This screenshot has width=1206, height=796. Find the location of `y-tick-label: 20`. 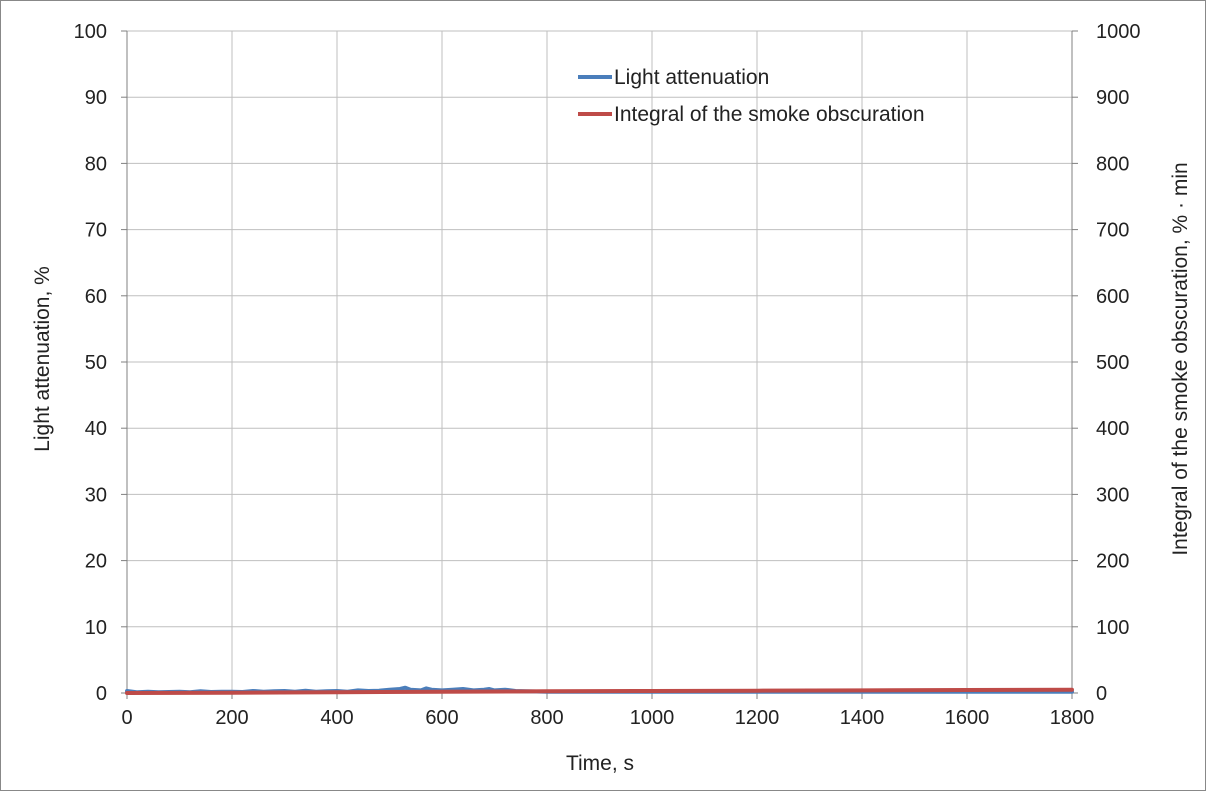

y-tick-label: 20 is located at coordinates (96, 562).